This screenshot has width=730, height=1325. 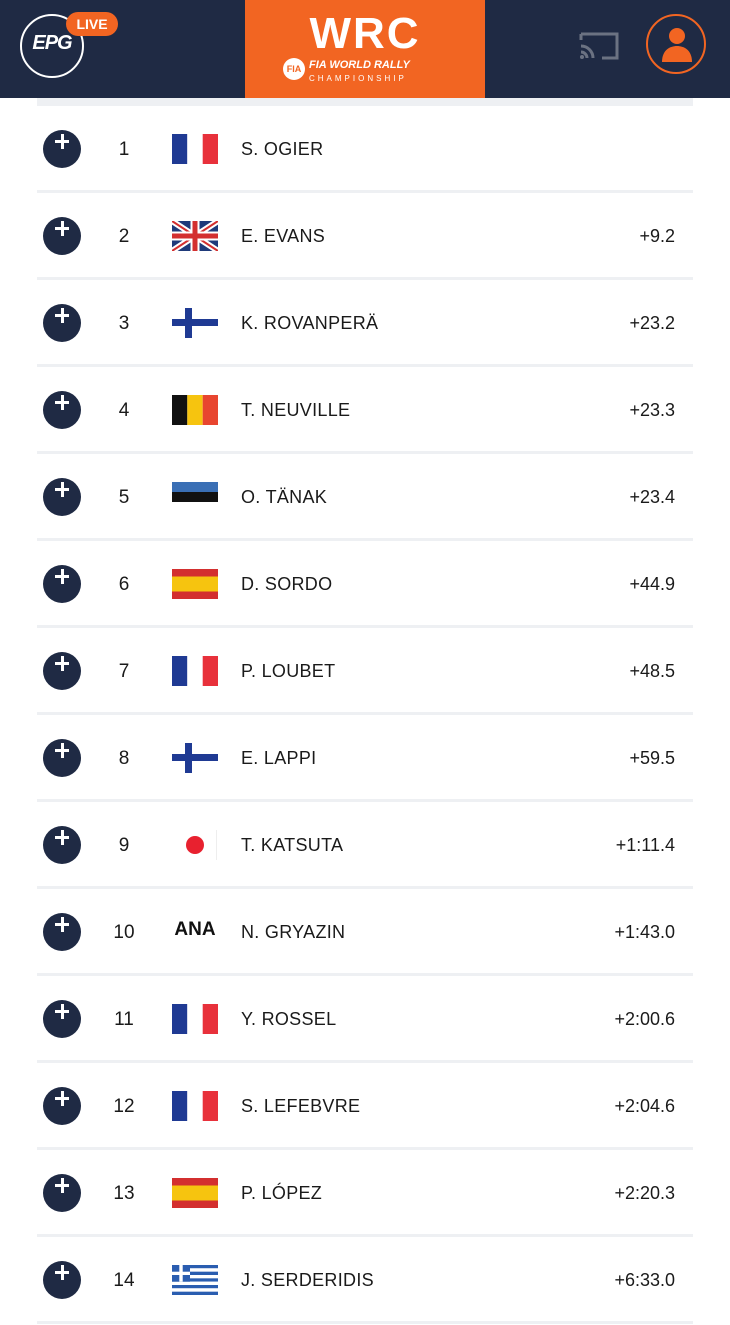 What do you see at coordinates (284, 497) in the screenshot?
I see `driver-name: O. TÄNAK` at bounding box center [284, 497].